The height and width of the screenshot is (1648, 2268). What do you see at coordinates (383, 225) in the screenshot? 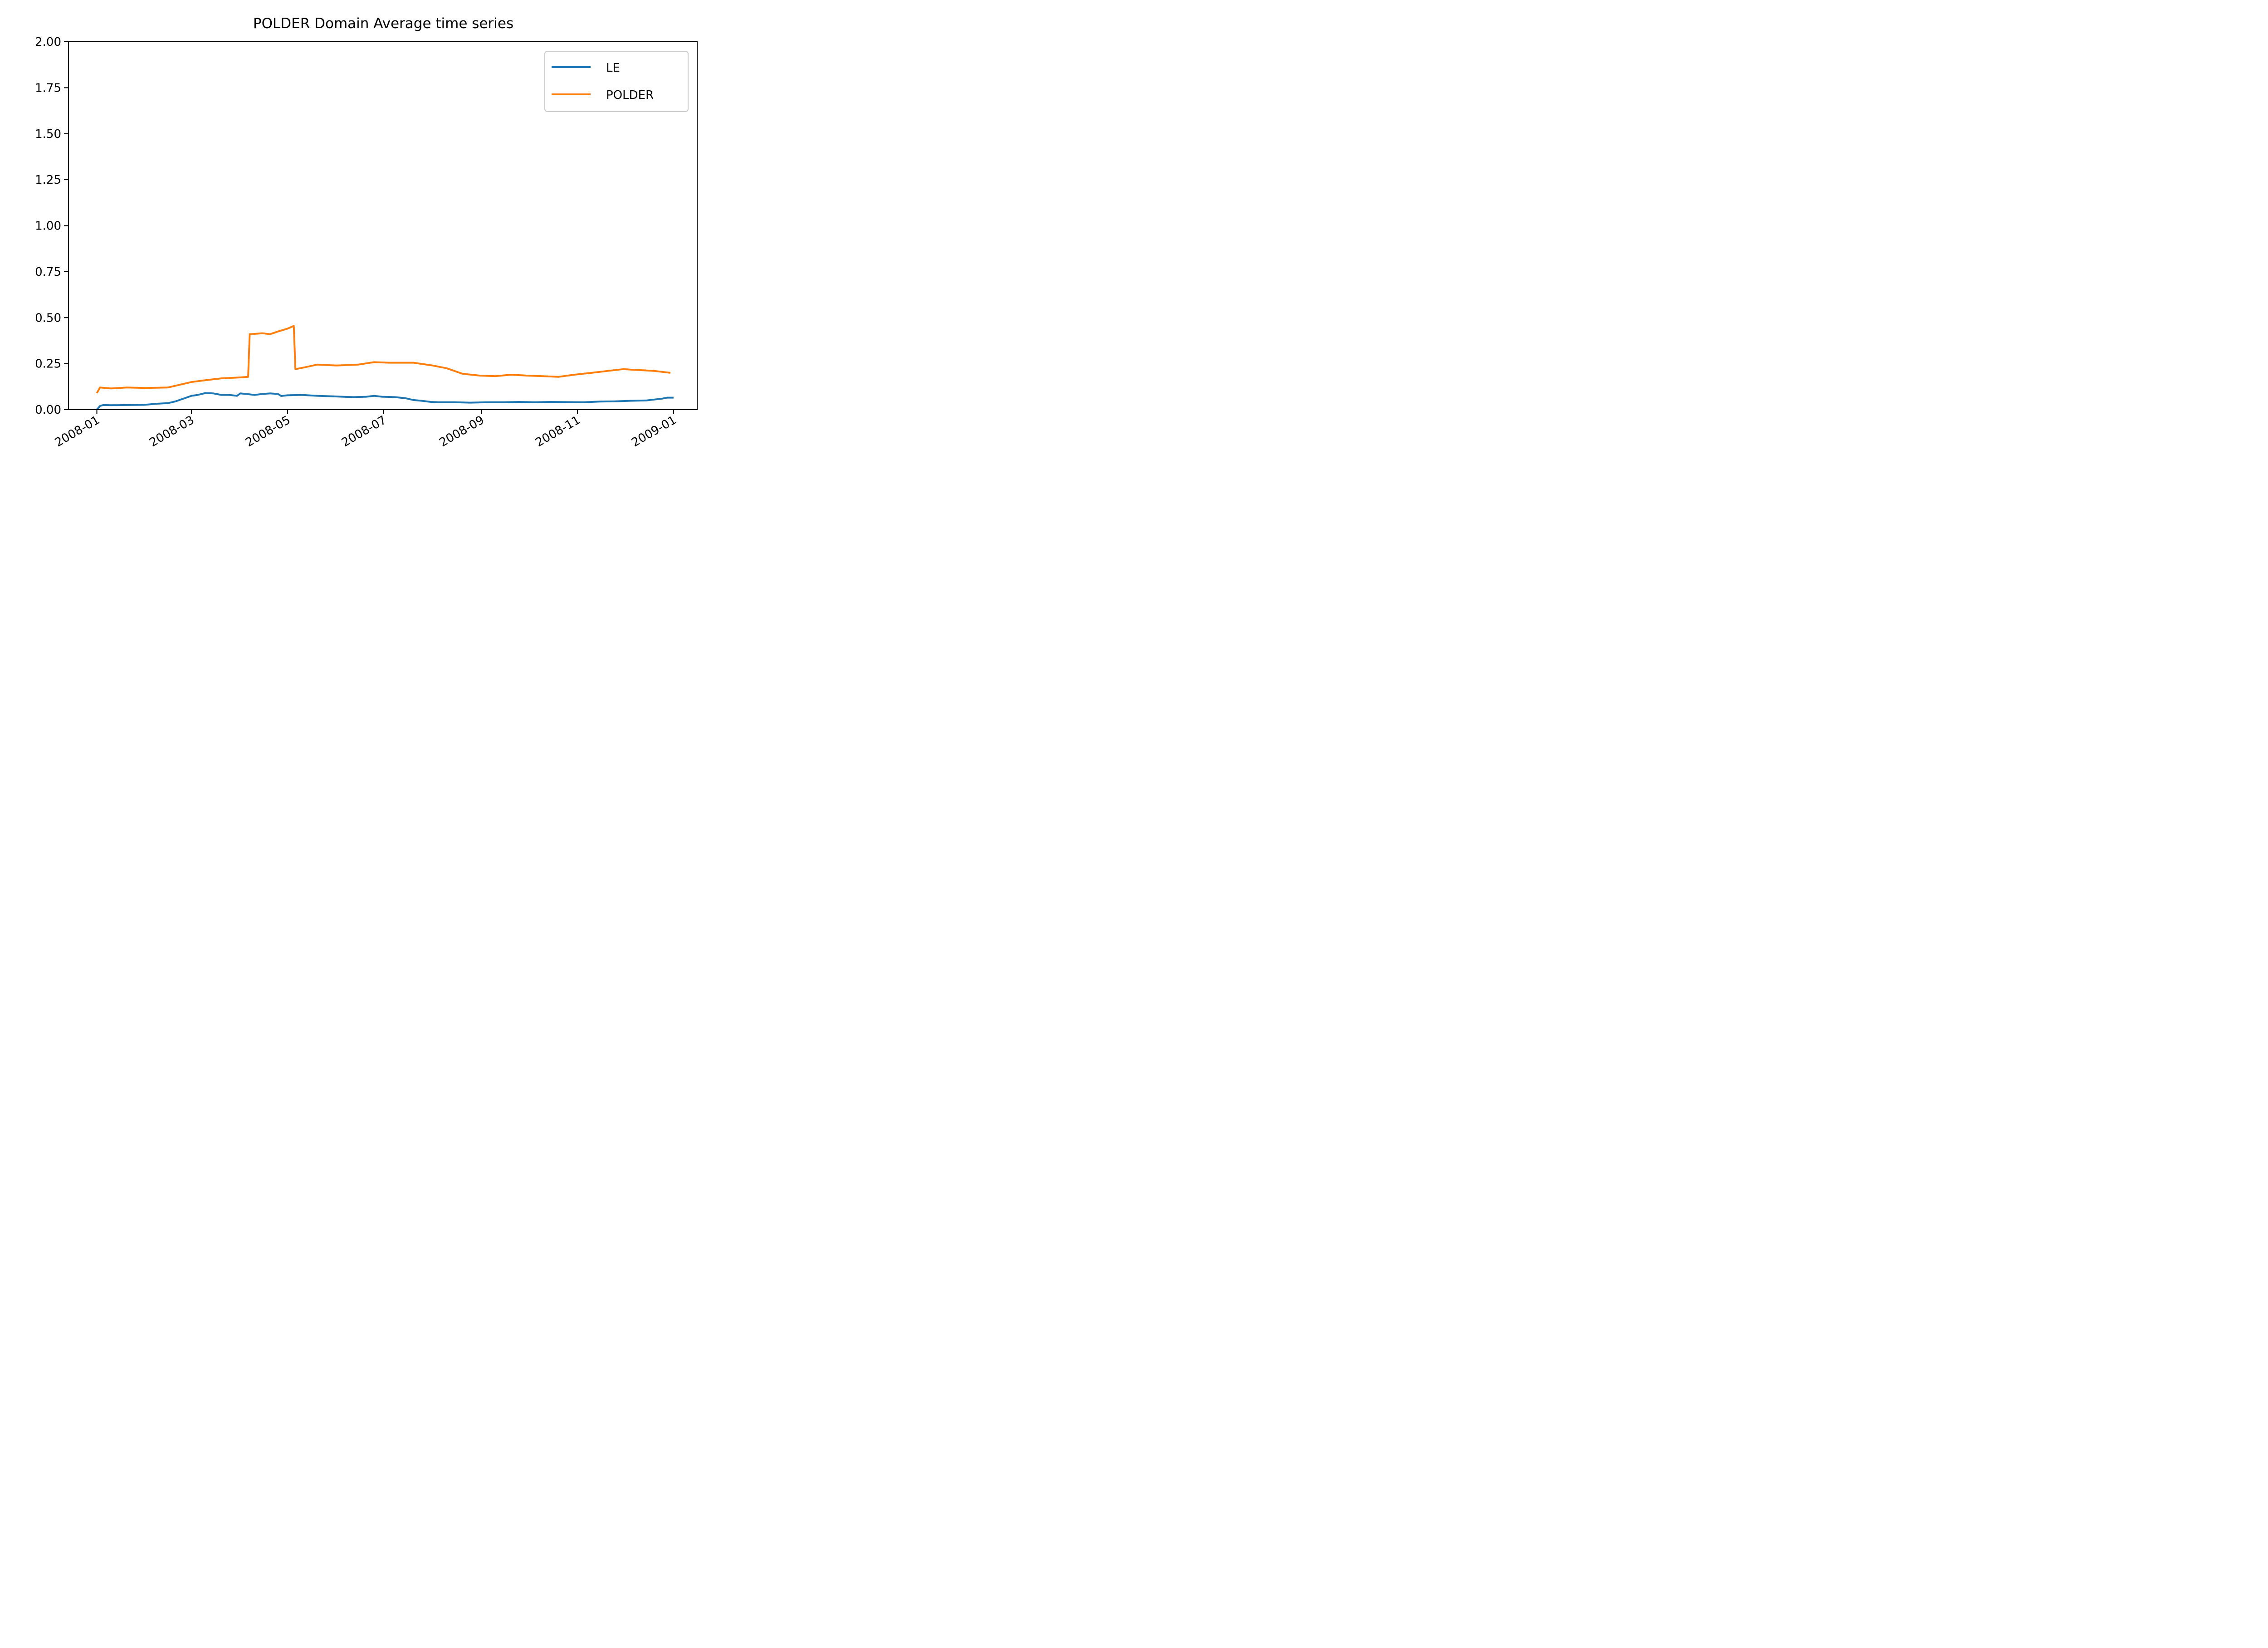
I see `plot-frame` at bounding box center [383, 225].